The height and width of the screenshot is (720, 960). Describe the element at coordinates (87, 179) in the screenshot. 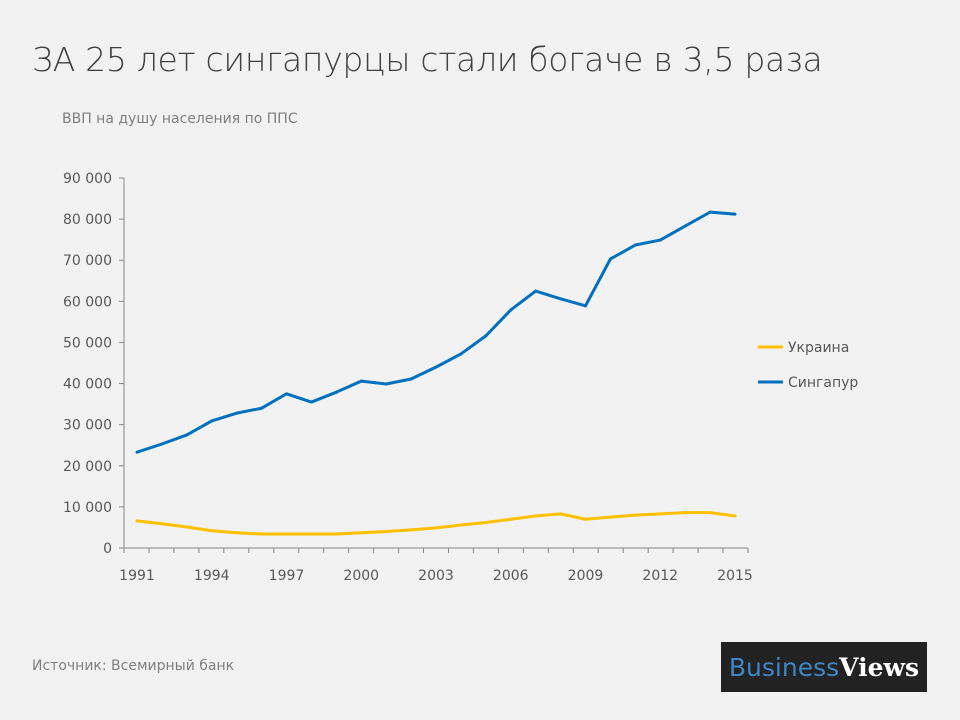

I see `y-tick-label: 90 000` at that location.